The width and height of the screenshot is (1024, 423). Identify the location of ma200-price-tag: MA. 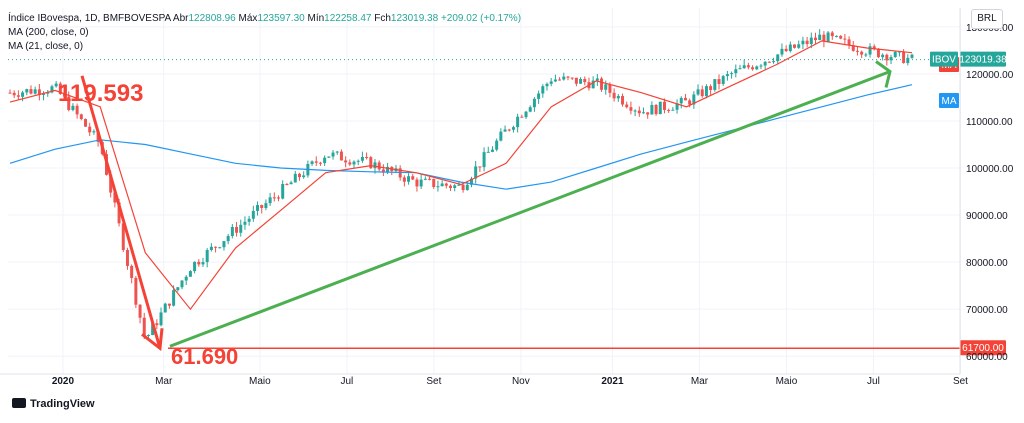
(949, 101).